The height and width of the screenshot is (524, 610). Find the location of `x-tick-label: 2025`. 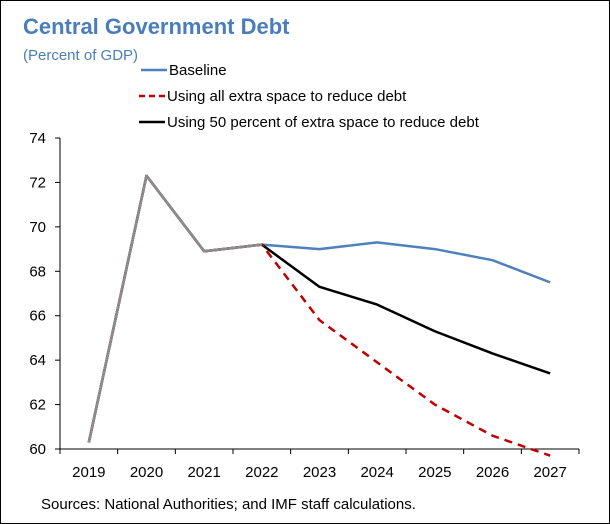

x-tick-label: 2025 is located at coordinates (434, 472).